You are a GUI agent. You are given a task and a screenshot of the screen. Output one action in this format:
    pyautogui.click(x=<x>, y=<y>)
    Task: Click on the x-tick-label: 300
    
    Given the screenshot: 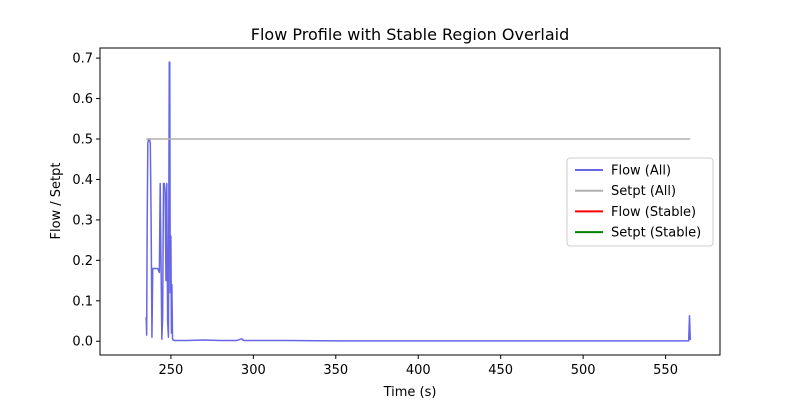 What is the action you would take?
    pyautogui.click(x=253, y=370)
    